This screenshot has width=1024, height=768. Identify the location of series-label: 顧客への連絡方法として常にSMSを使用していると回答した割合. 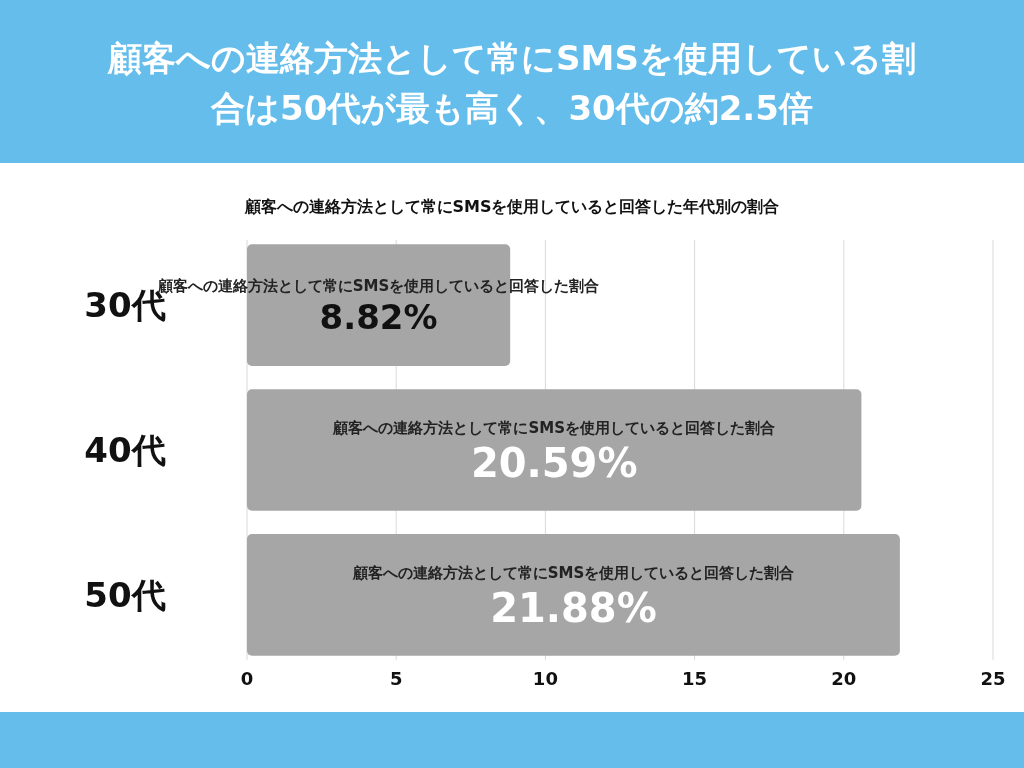
(553, 428).